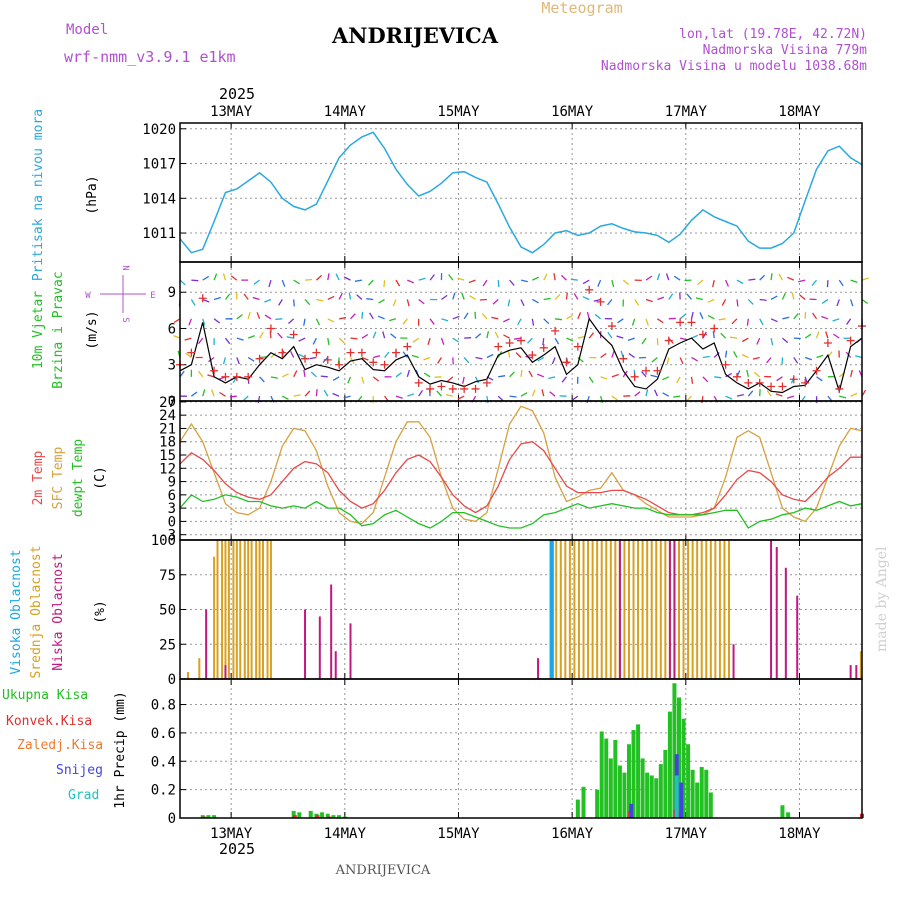 This screenshot has width=900, height=904. What do you see at coordinates (167, 576) in the screenshot?
I see `y-tick-label: 75` at bounding box center [167, 576].